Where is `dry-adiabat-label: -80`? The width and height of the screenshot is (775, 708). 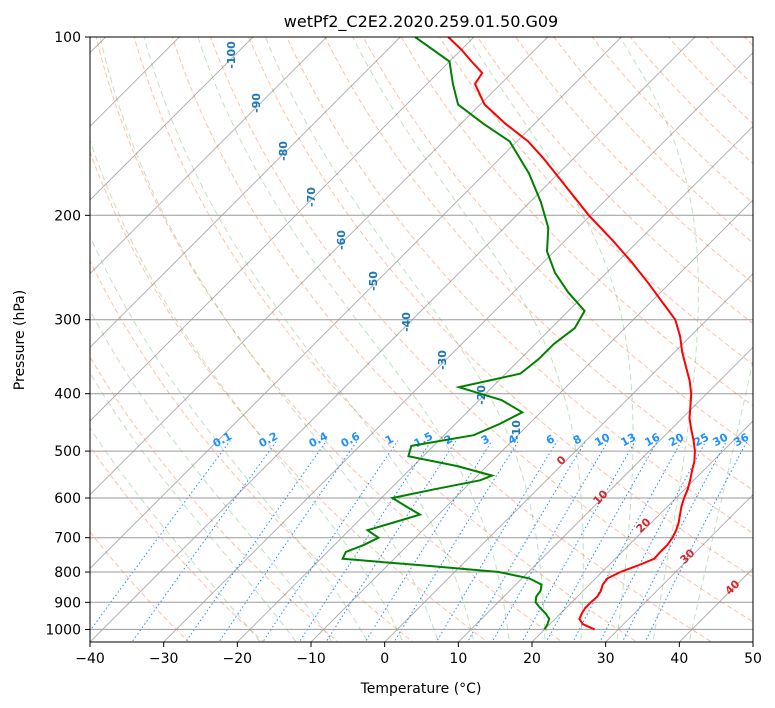 dry-adiabat-label: -80 is located at coordinates (283, 151).